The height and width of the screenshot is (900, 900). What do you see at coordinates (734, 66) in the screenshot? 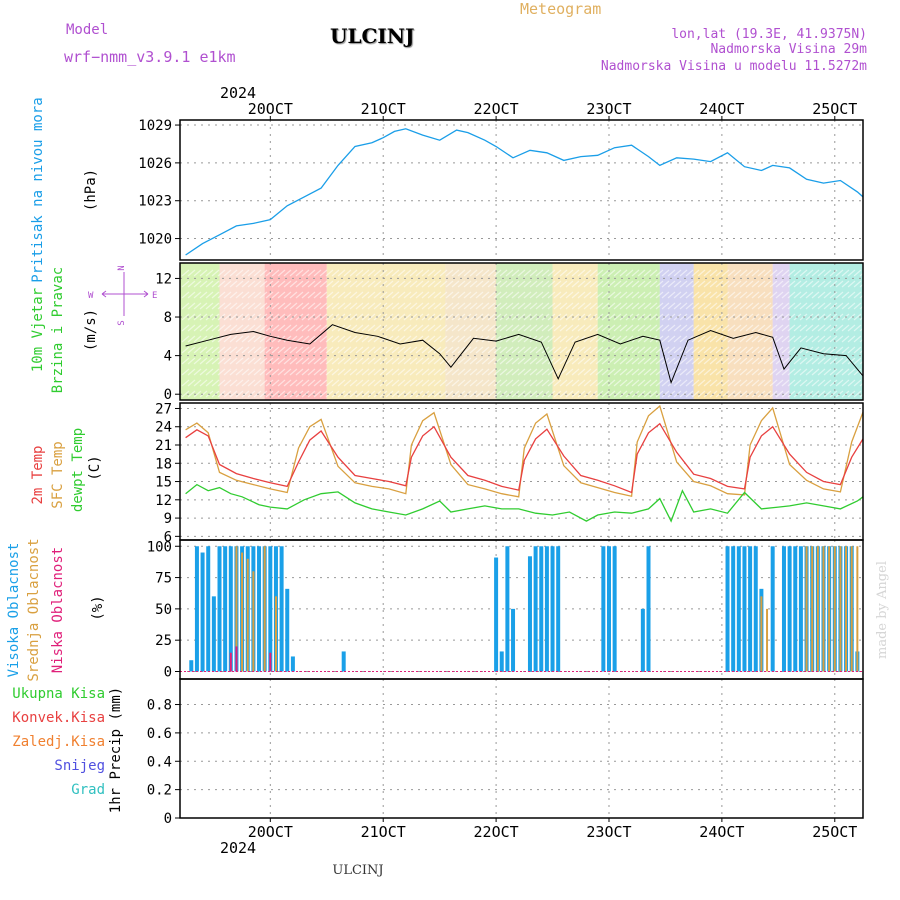
I see `model-elevation-label: Nadmorska Visina u modelu 11.5272m` at bounding box center [734, 66].